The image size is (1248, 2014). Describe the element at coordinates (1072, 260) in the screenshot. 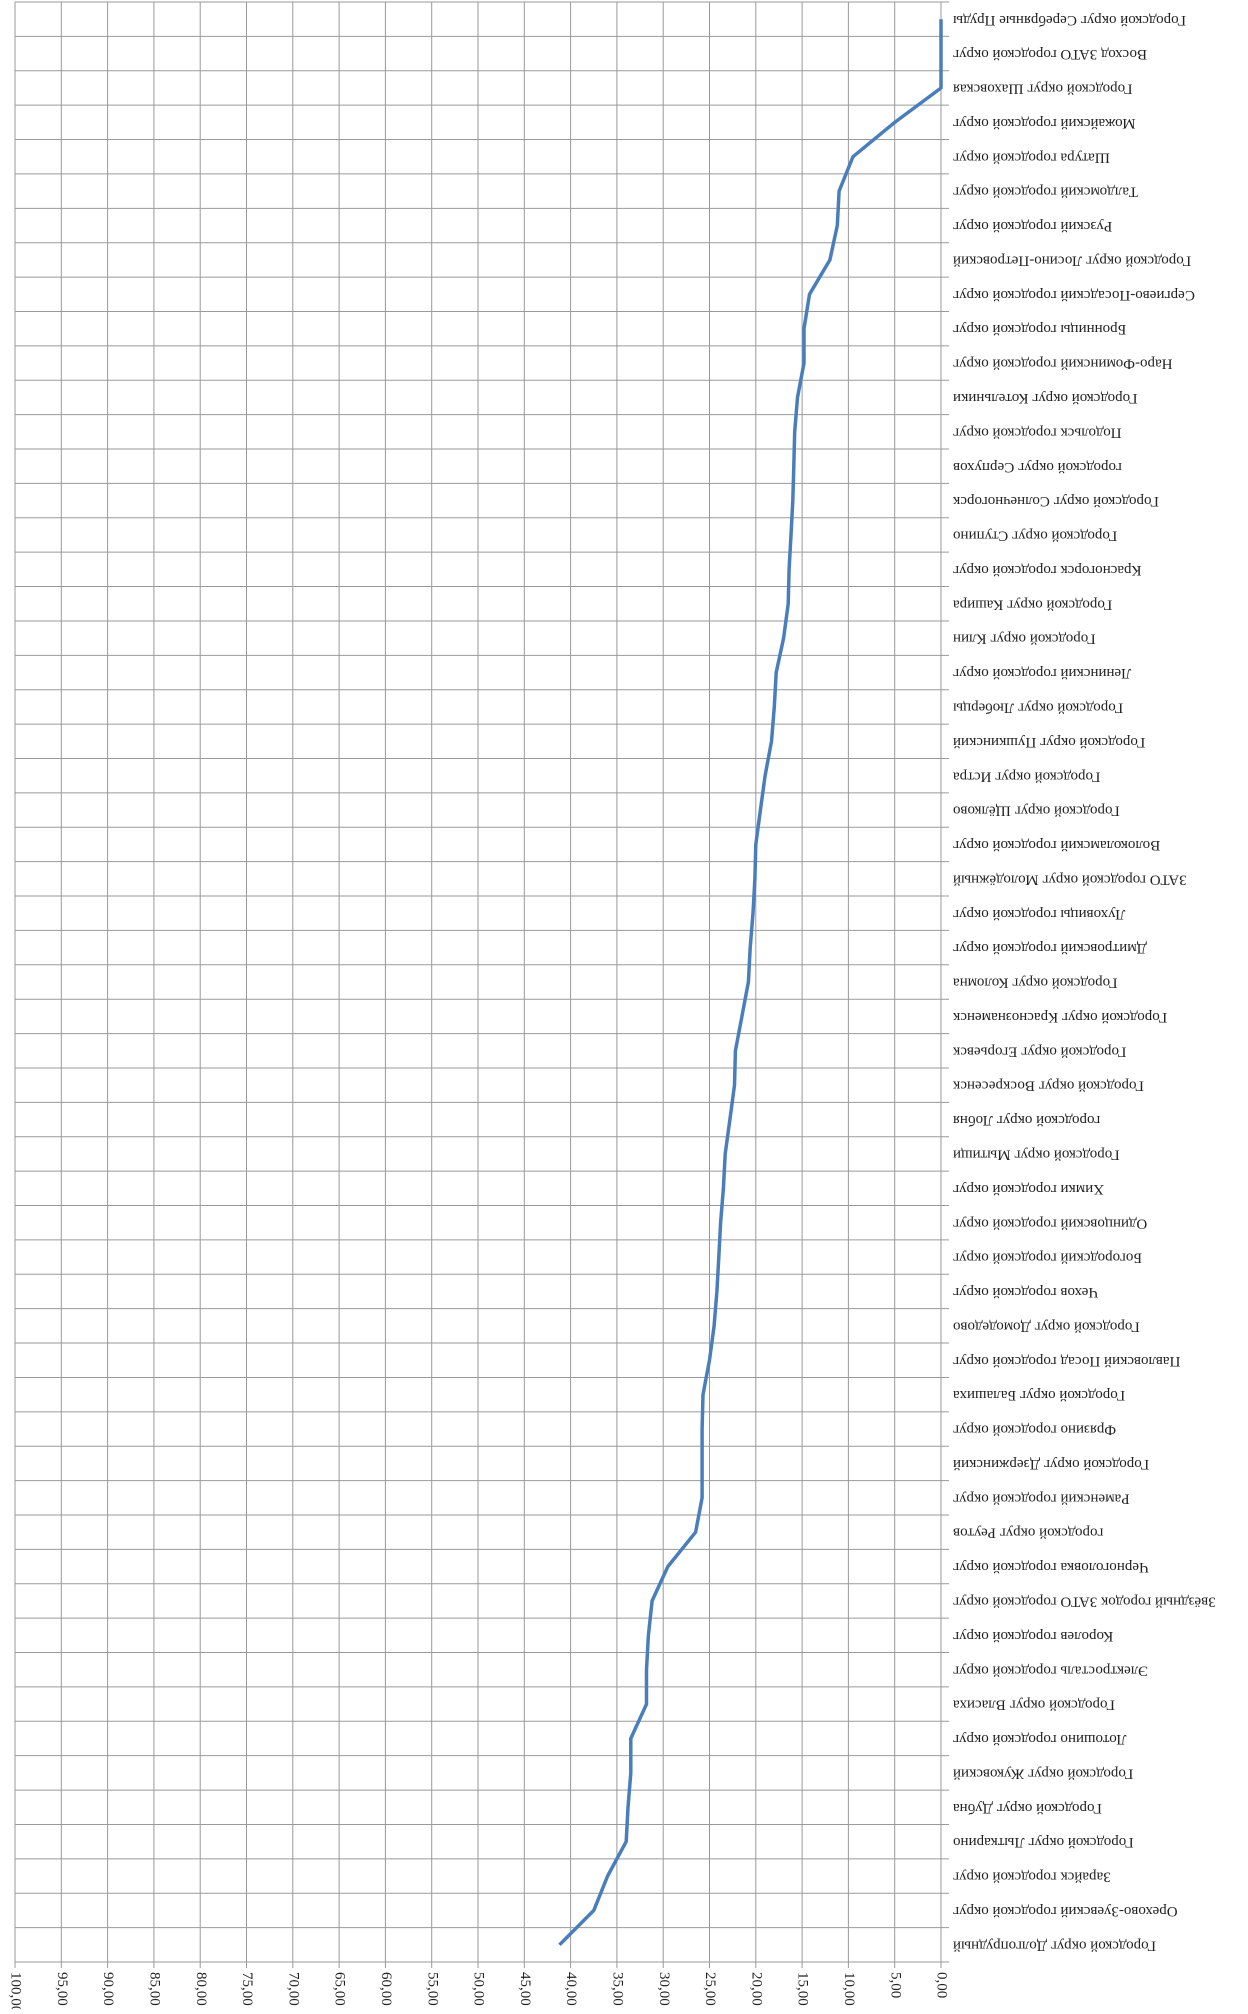

I see `category-label: Городской округ Лосино-Петровский` at that location.